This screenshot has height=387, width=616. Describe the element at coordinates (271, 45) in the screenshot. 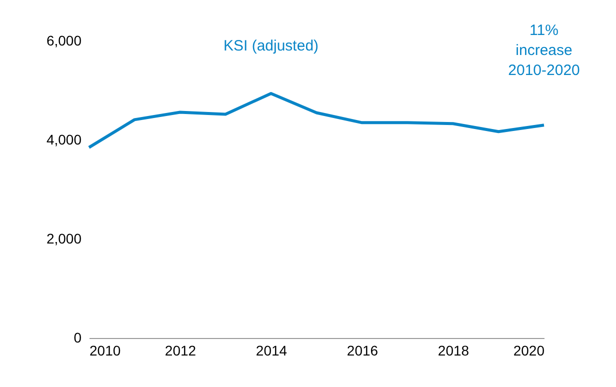

I see `text: KSI (adjusted)` at that location.